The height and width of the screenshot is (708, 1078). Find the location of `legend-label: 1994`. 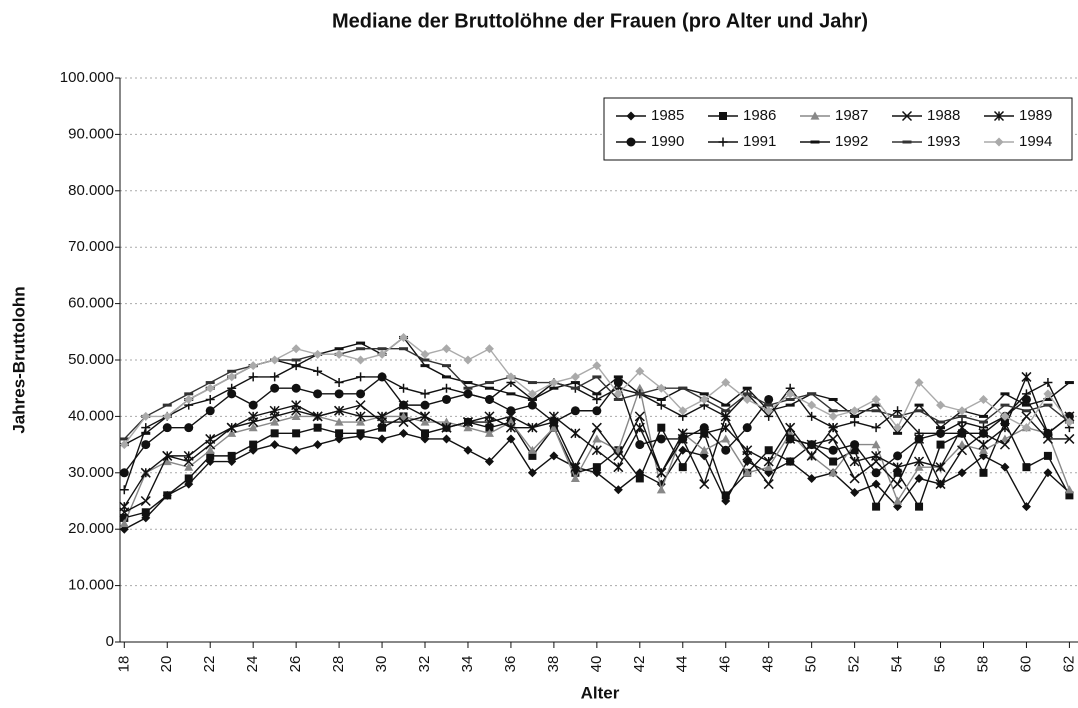

legend-label: 1994 is located at coordinates (1035, 141).